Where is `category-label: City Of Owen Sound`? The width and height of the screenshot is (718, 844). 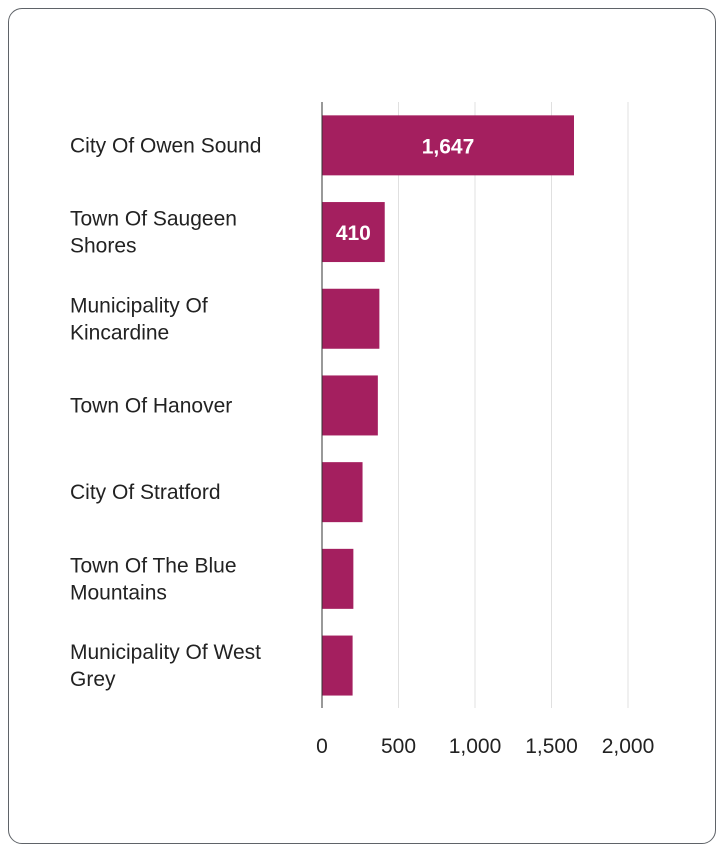
category-label: City Of Owen Sound is located at coordinates (165, 145).